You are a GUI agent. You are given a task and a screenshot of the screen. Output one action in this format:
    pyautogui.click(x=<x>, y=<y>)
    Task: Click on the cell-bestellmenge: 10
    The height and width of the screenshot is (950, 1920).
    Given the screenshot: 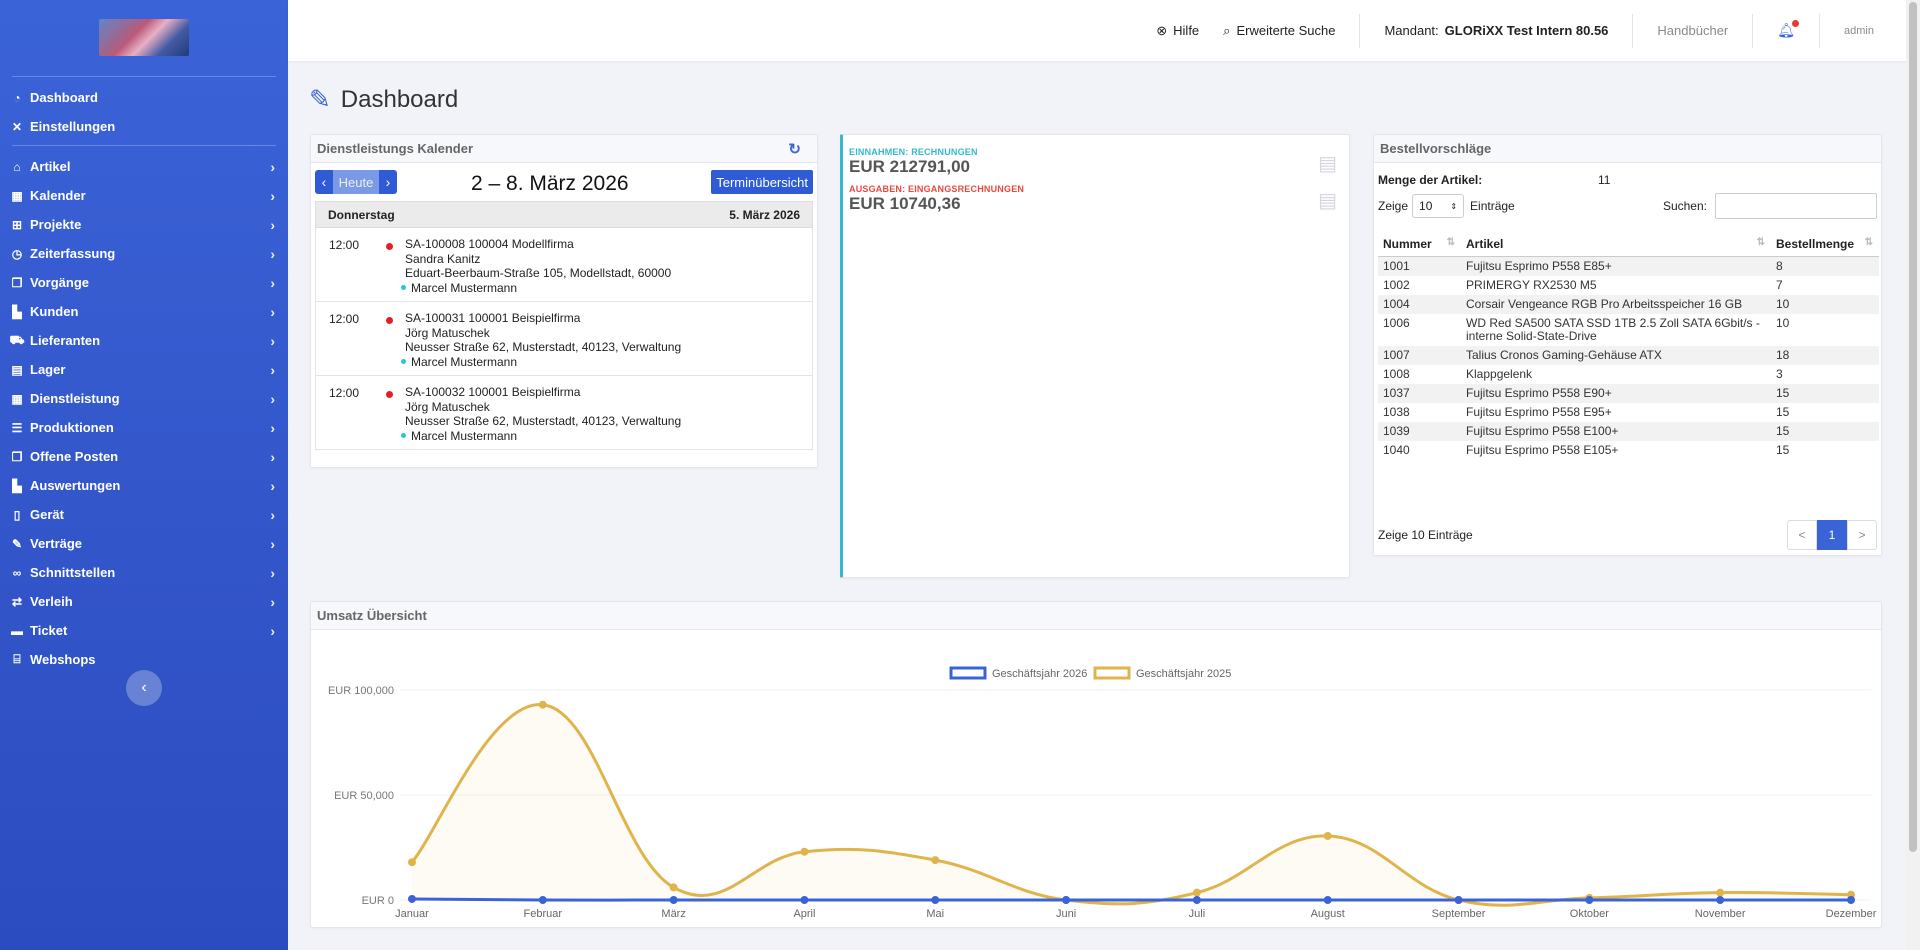 What is the action you would take?
    pyautogui.click(x=1783, y=322)
    